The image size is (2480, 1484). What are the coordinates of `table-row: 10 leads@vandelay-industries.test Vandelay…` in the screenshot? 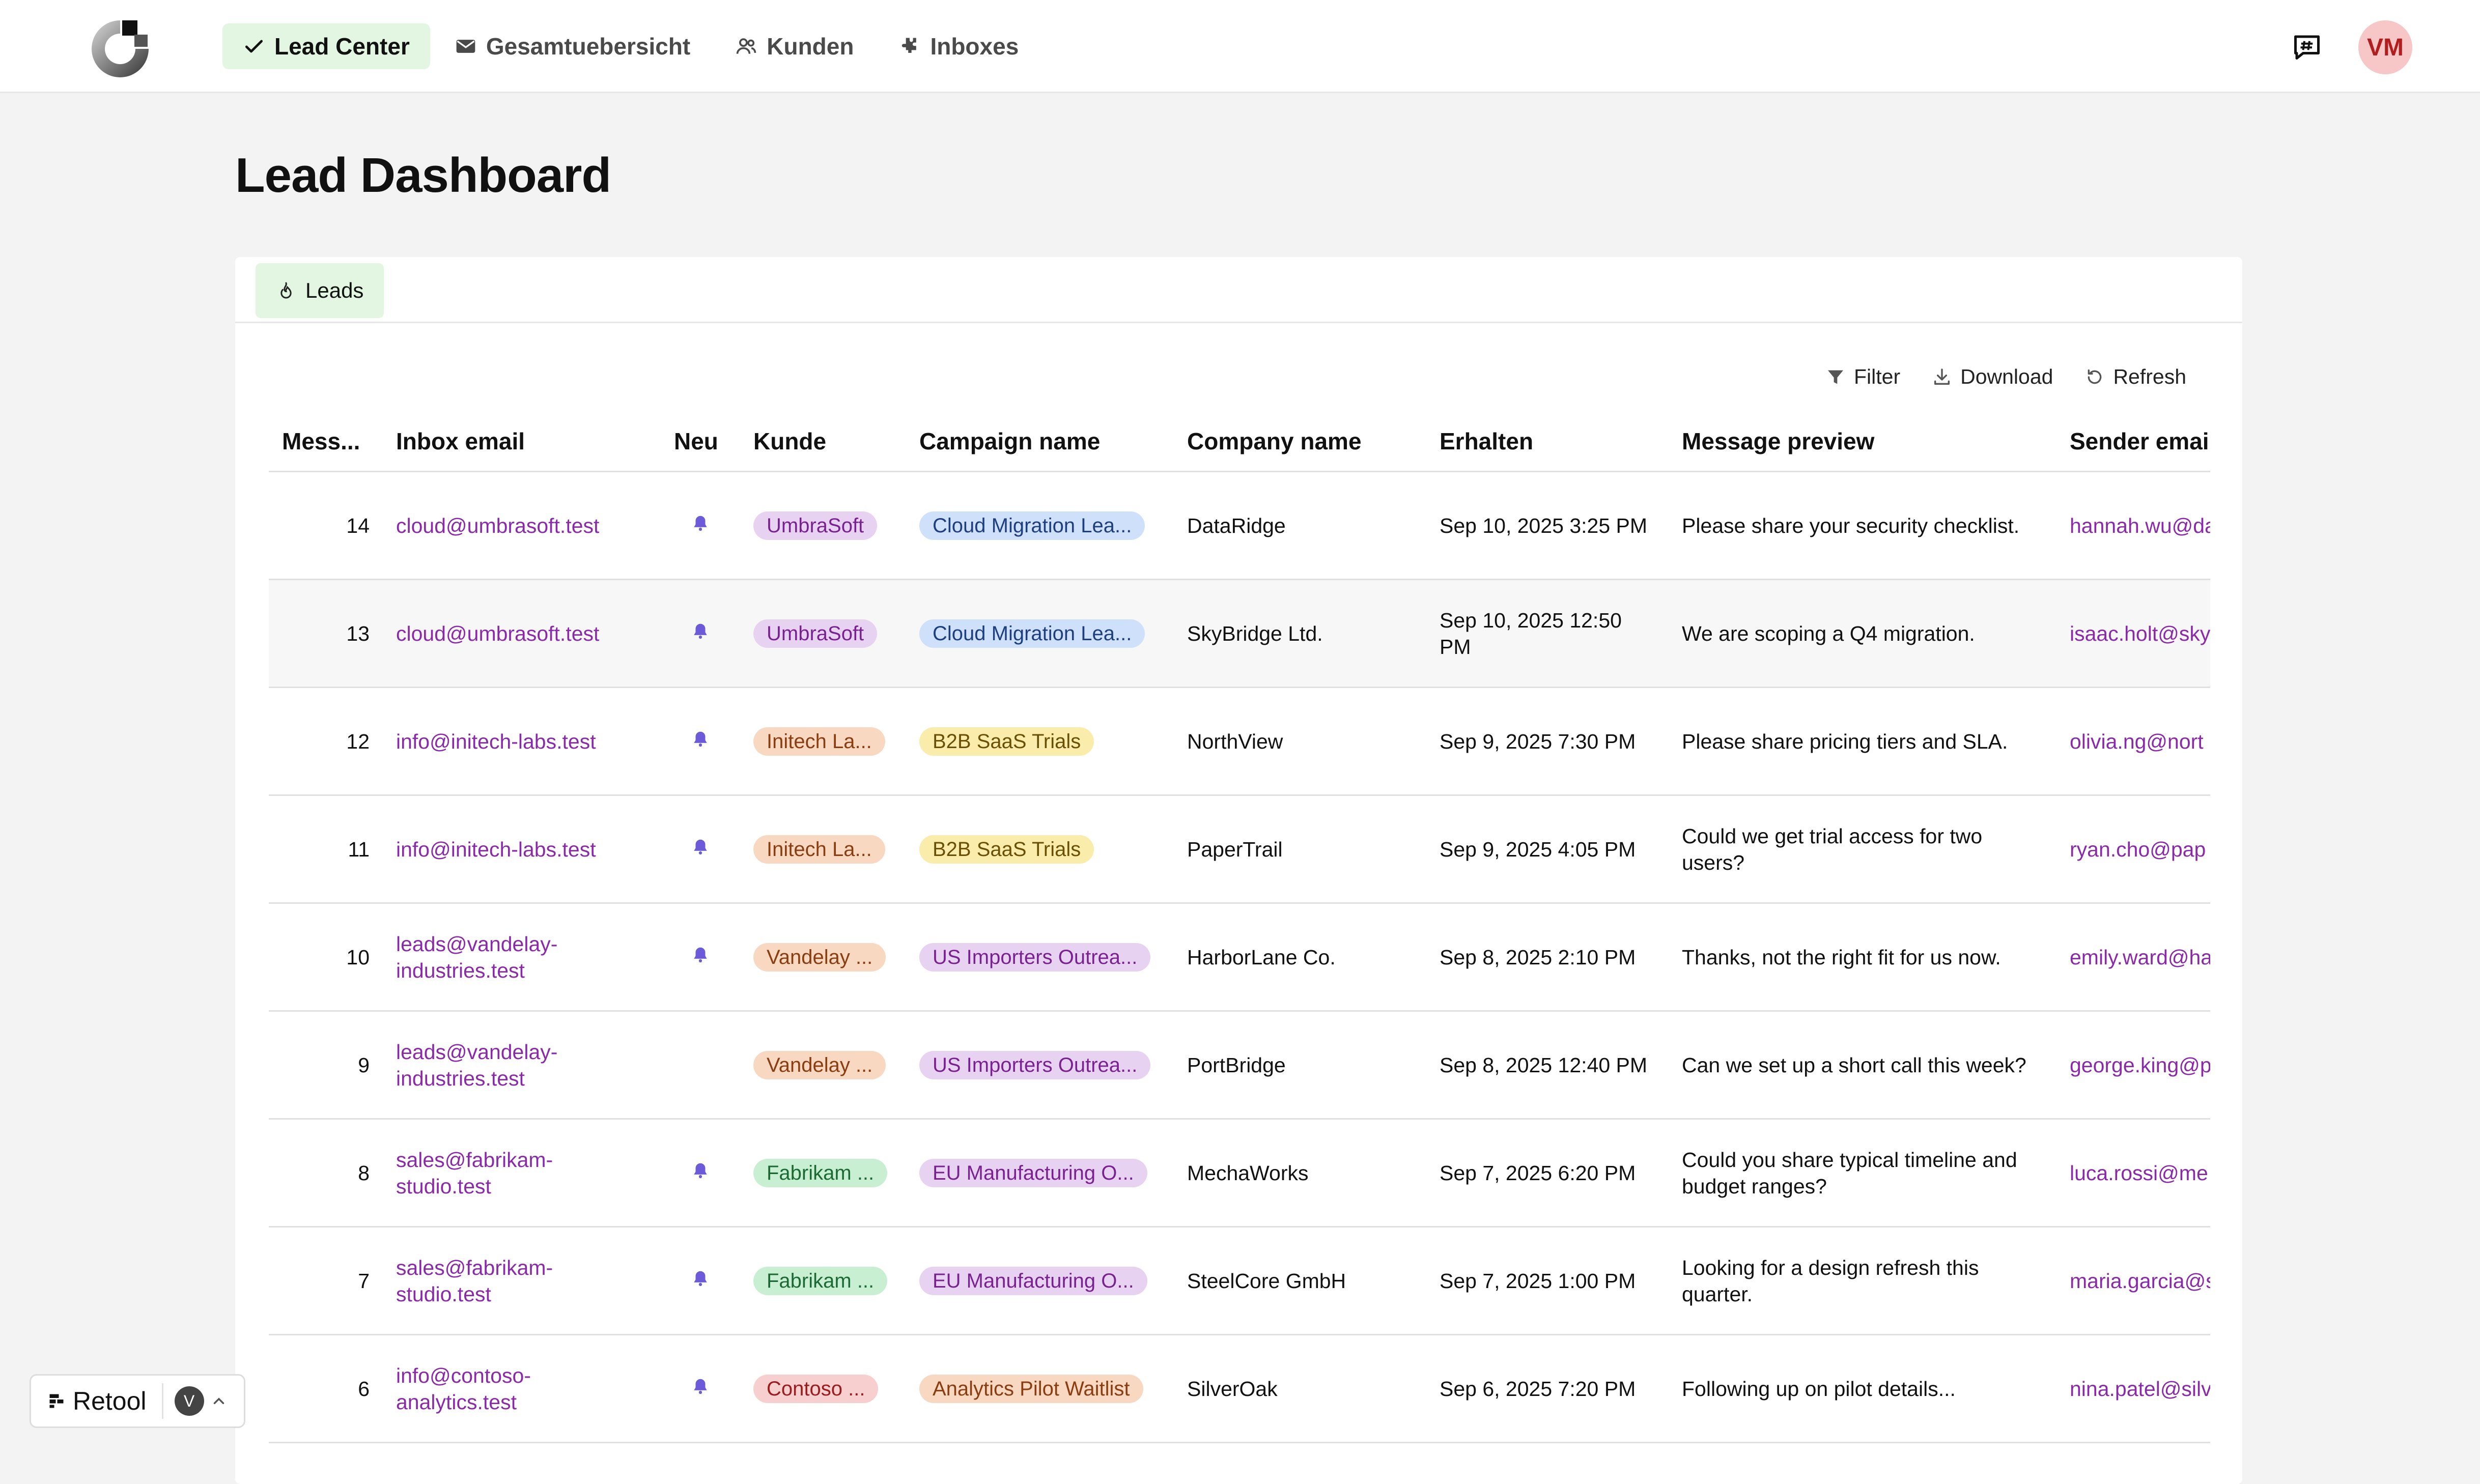 It's located at (1240, 958).